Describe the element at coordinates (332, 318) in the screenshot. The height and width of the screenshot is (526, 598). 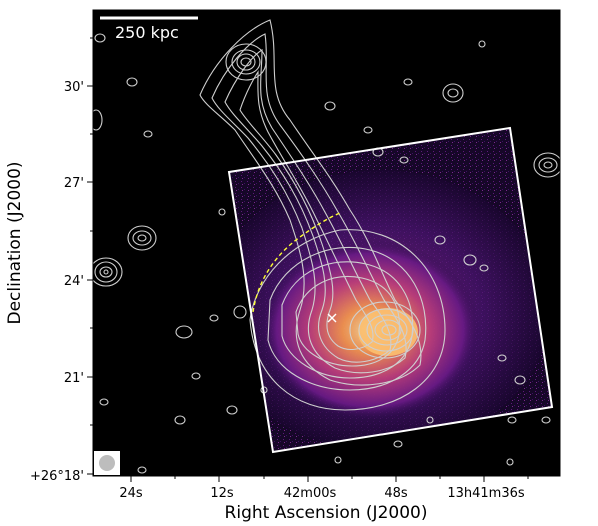
I see `center-marker` at that location.